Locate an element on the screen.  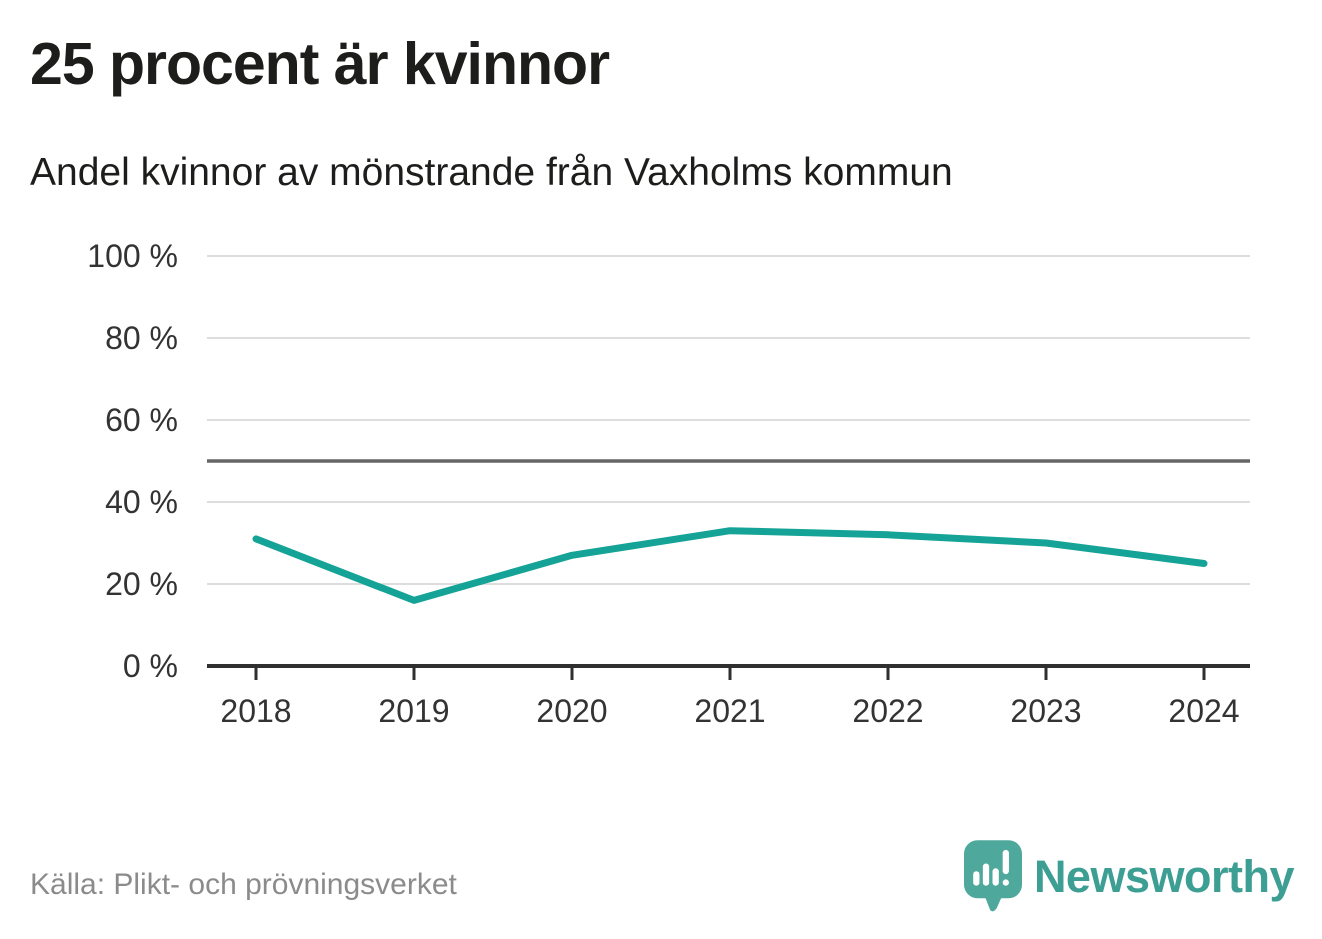
x-tick-label: 2020 is located at coordinates (571, 711).